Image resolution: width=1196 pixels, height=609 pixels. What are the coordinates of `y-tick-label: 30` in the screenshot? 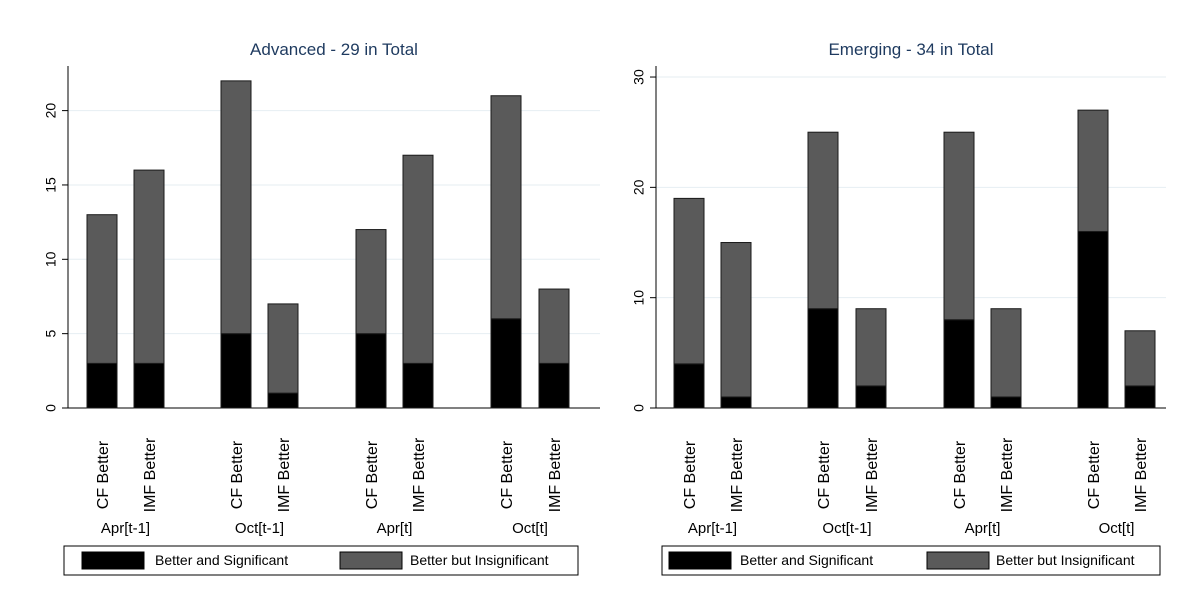 It's located at (639, 77).